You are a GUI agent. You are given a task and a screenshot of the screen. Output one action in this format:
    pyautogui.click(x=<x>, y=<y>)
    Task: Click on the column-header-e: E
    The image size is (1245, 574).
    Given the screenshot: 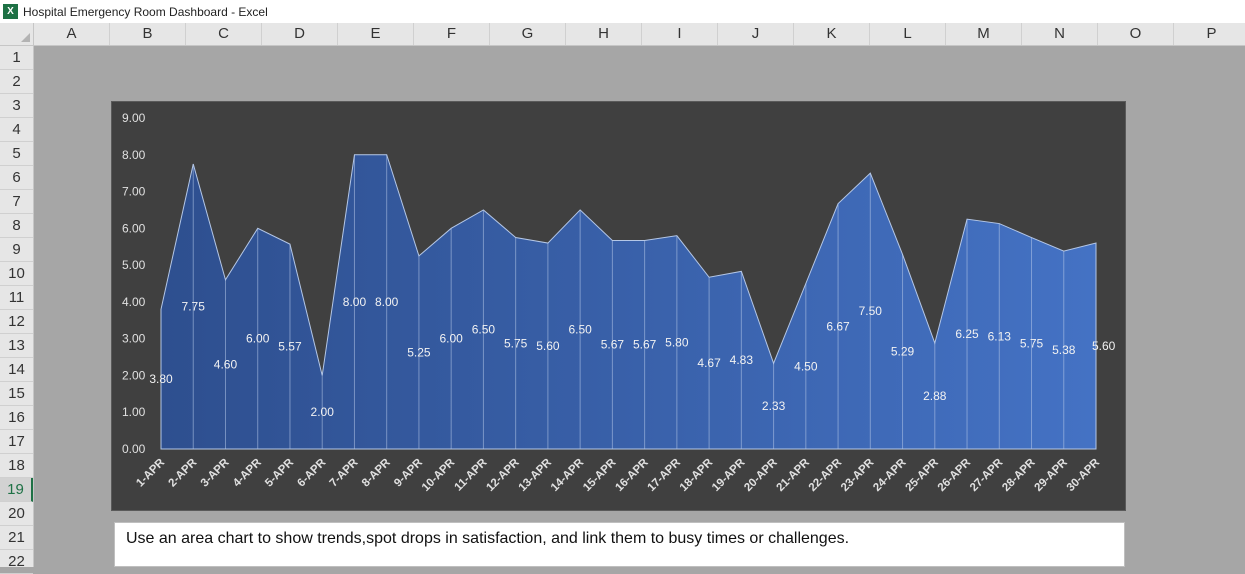 What is the action you would take?
    pyautogui.click(x=376, y=34)
    